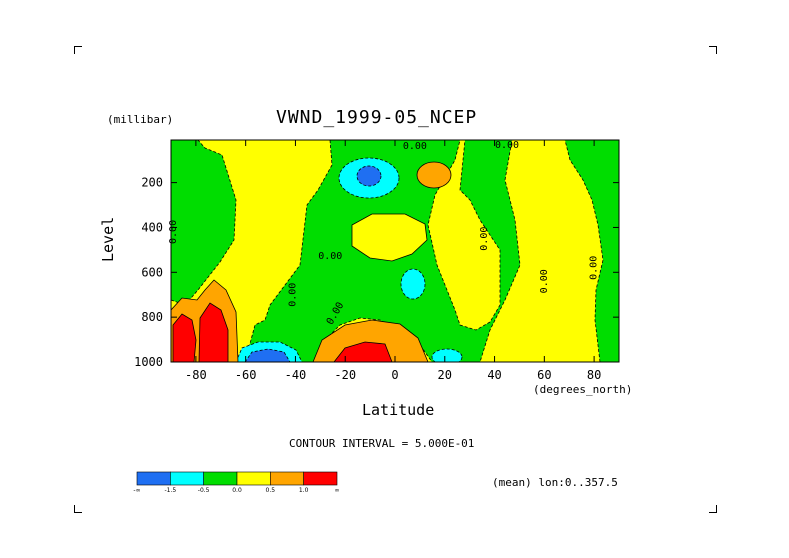 The image size is (789, 558). What do you see at coordinates (544, 375) in the screenshot?
I see `x-tick-label: 60` at bounding box center [544, 375].